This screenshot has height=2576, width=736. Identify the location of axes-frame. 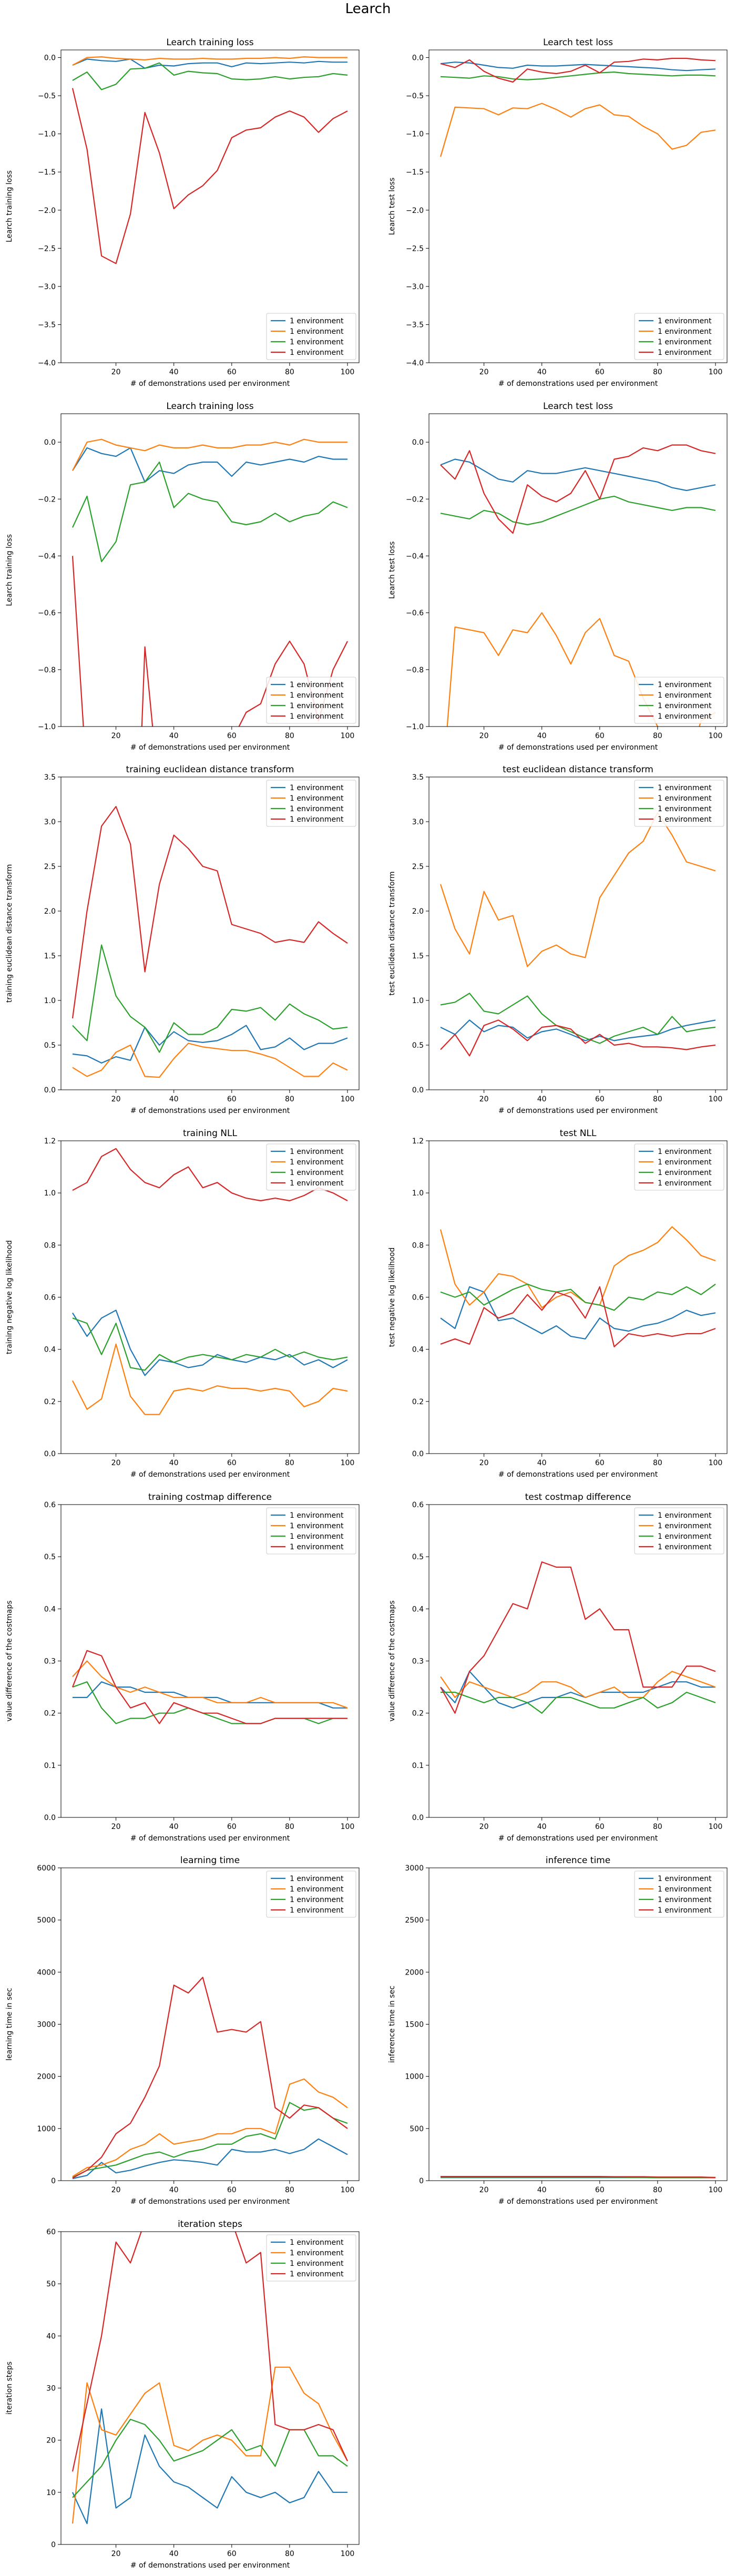
(210, 933).